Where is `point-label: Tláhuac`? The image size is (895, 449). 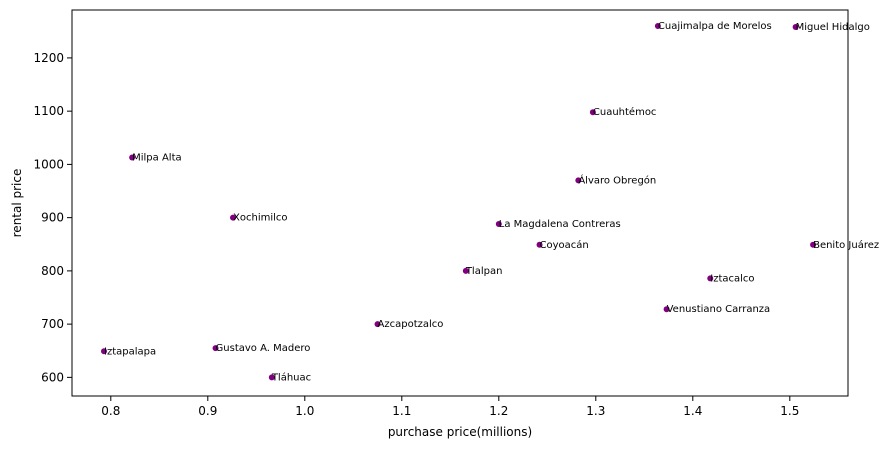 point-label: Tláhuac is located at coordinates (291, 377).